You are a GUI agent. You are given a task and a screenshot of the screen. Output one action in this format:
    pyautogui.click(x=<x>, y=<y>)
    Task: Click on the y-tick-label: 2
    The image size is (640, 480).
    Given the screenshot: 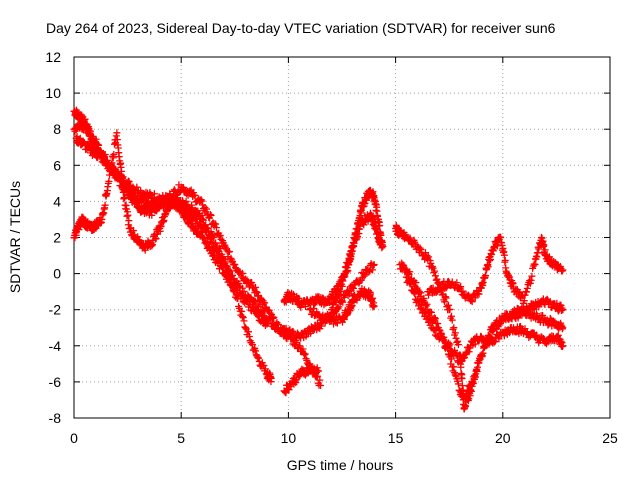 What is the action you would take?
    pyautogui.click(x=57, y=238)
    